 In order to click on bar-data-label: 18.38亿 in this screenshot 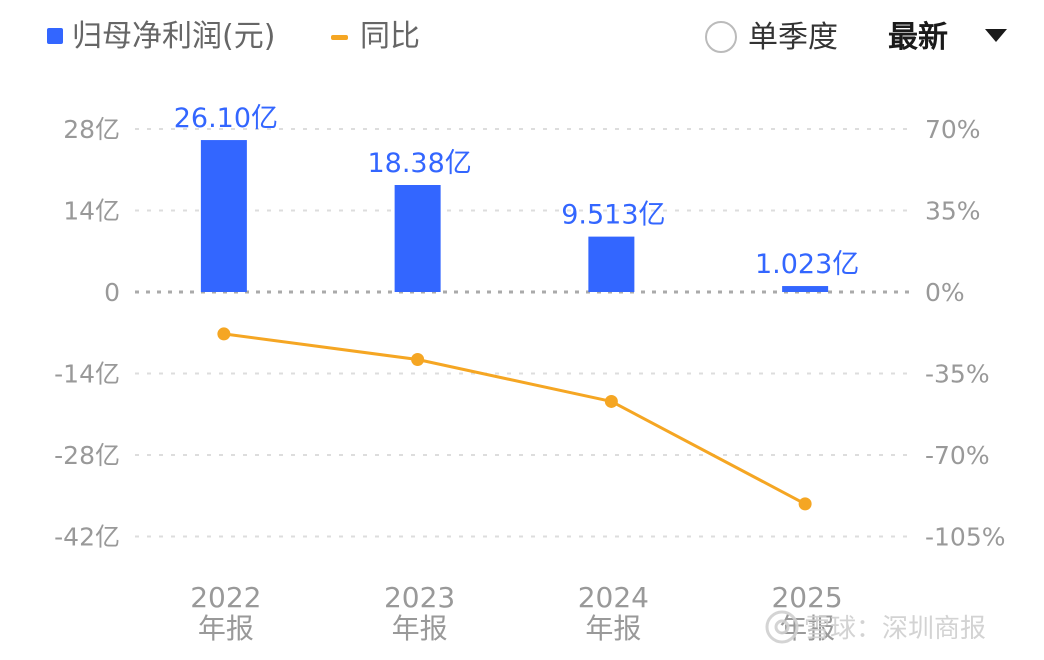, I will do `click(419, 163)`.